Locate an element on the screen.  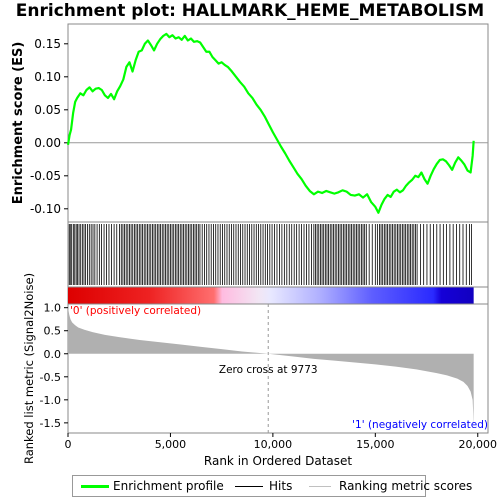
metric-ytick-label: -0.5 is located at coordinates (50, 377).